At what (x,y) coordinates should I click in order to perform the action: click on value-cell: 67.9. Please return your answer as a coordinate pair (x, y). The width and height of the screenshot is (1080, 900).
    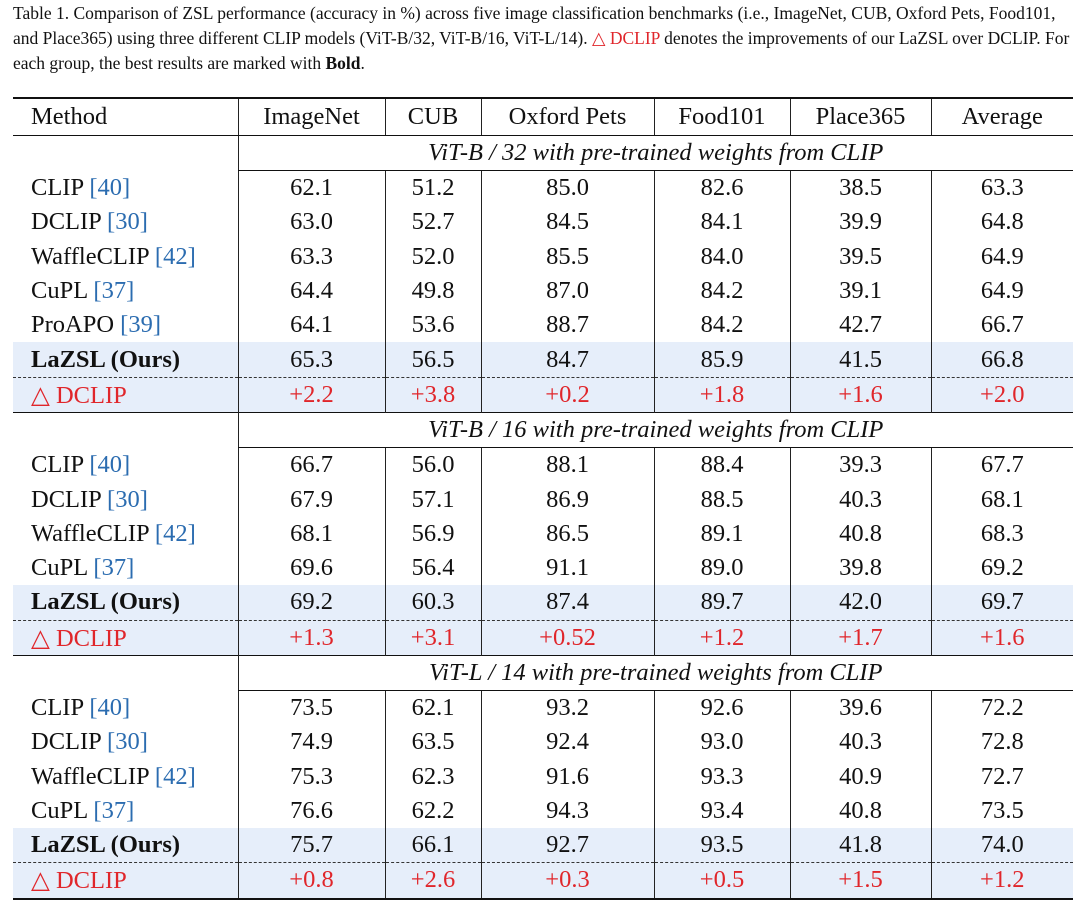
    Looking at the image, I should click on (311, 499).